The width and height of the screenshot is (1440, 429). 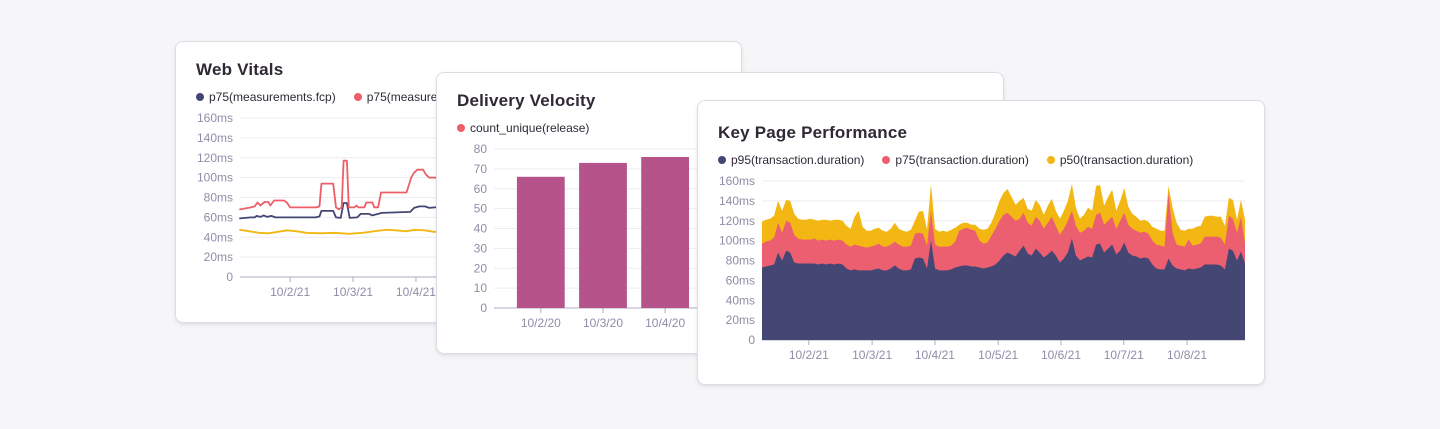 What do you see at coordinates (798, 160) in the screenshot?
I see `legend-label: p95(transaction.duration)` at bounding box center [798, 160].